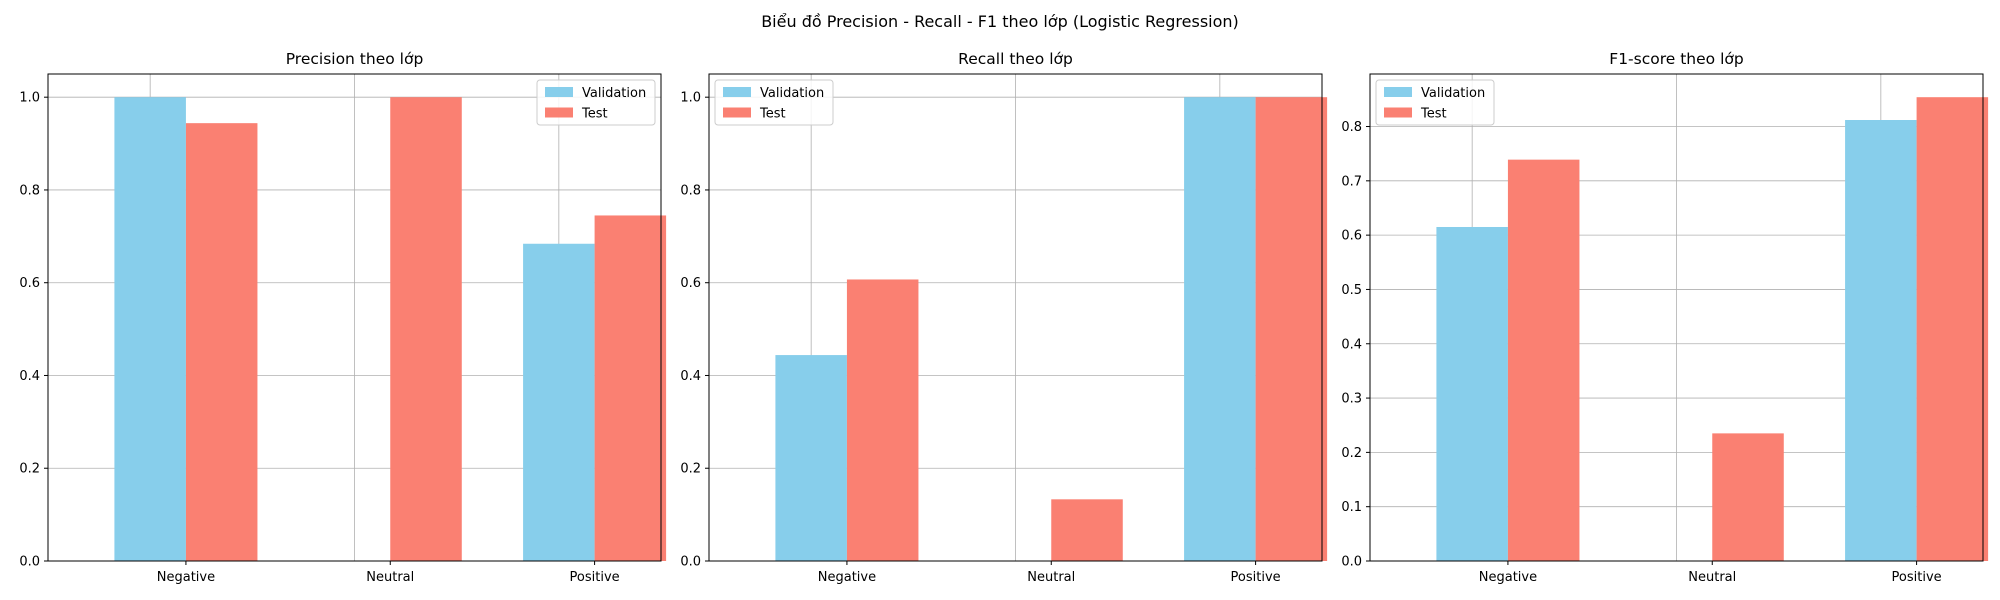  Describe the element at coordinates (1351, 399) in the screenshot. I see `y-tick-label: 0.3` at that location.